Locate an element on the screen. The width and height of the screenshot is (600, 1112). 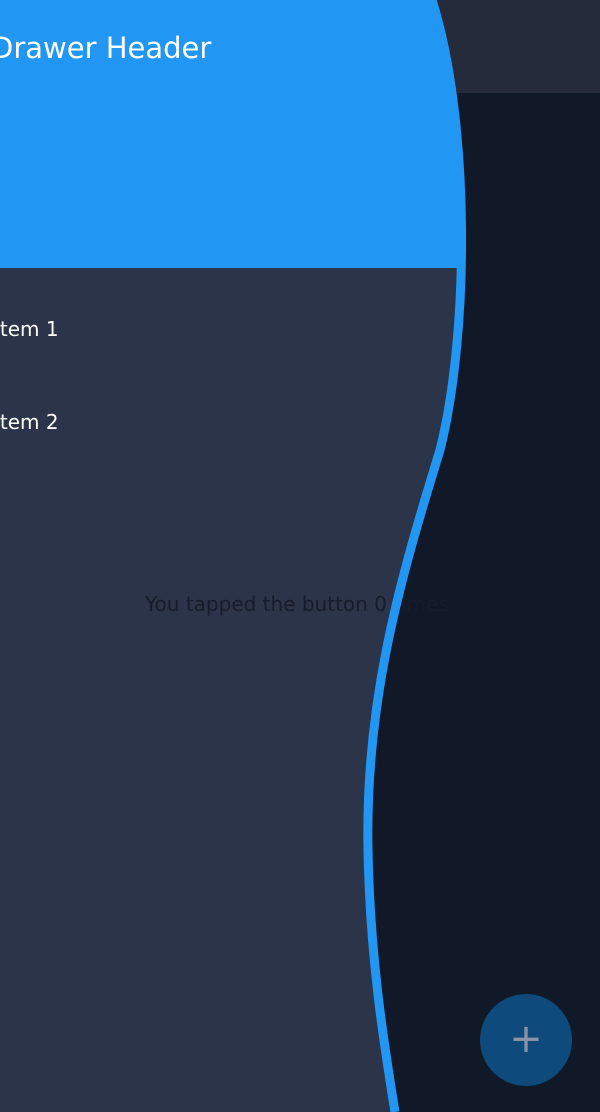
fab-icon: + is located at coordinates (526, 1039).